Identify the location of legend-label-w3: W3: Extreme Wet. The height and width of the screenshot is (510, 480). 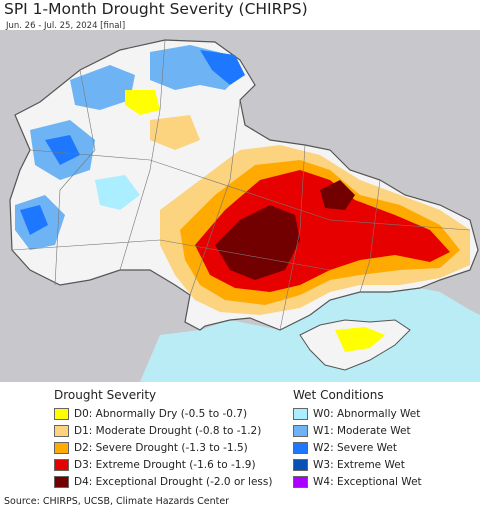
(359, 465).